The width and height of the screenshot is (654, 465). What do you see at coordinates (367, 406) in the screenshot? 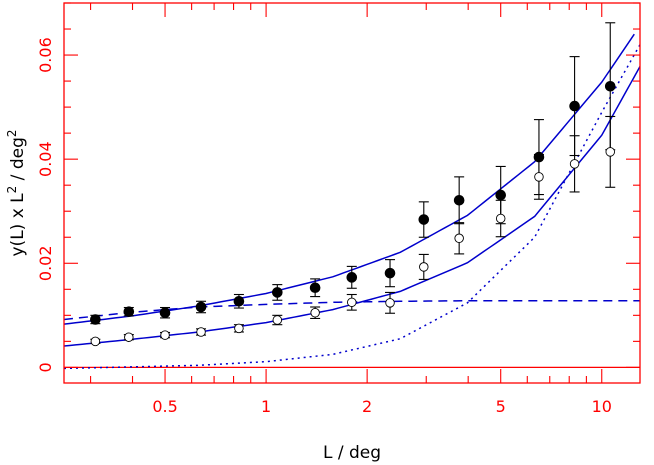
I see `x-tick-label: 2` at bounding box center [367, 406].